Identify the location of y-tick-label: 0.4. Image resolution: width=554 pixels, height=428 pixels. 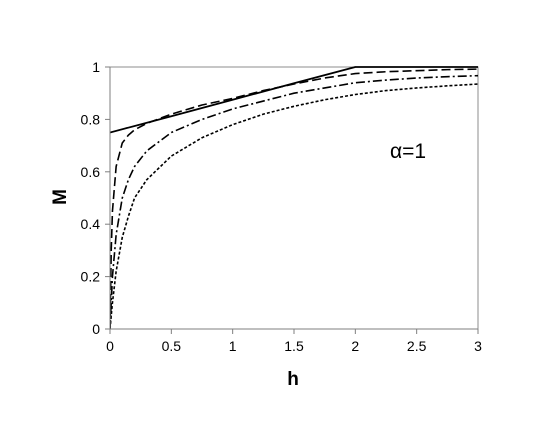
(91, 224).